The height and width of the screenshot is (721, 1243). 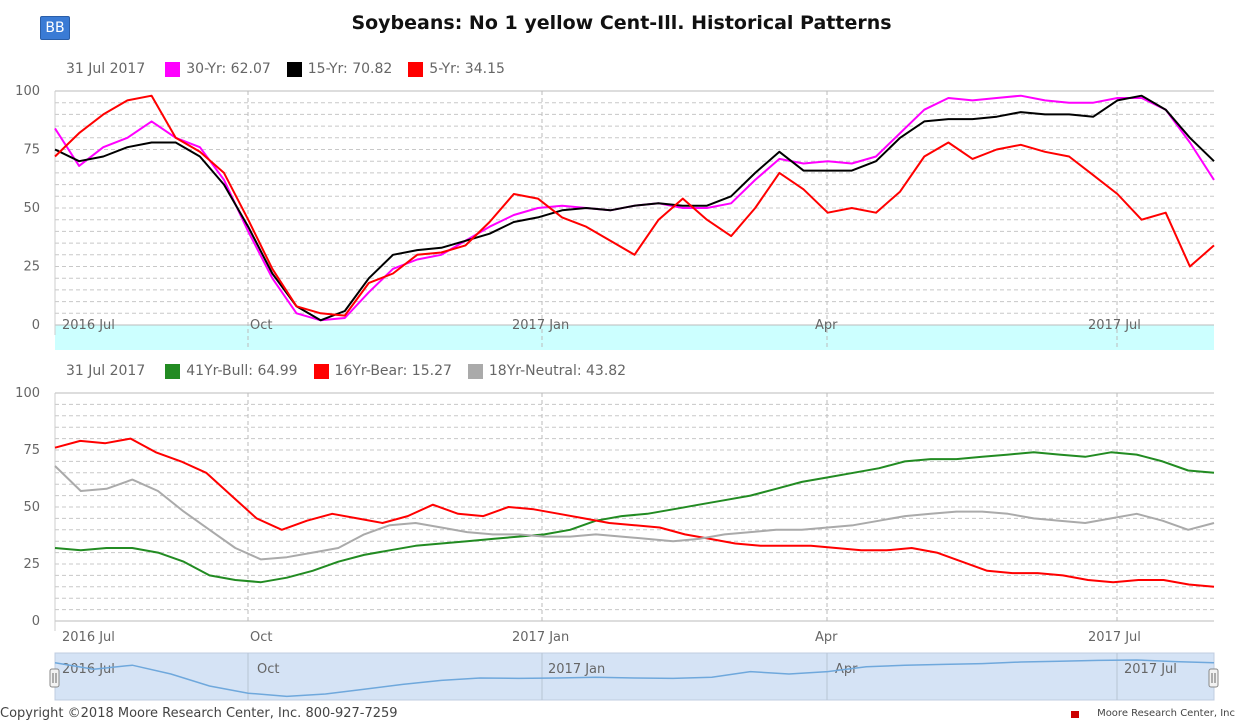 I want to click on chart-0-x-tick-label: Apr, so click(x=826, y=325).